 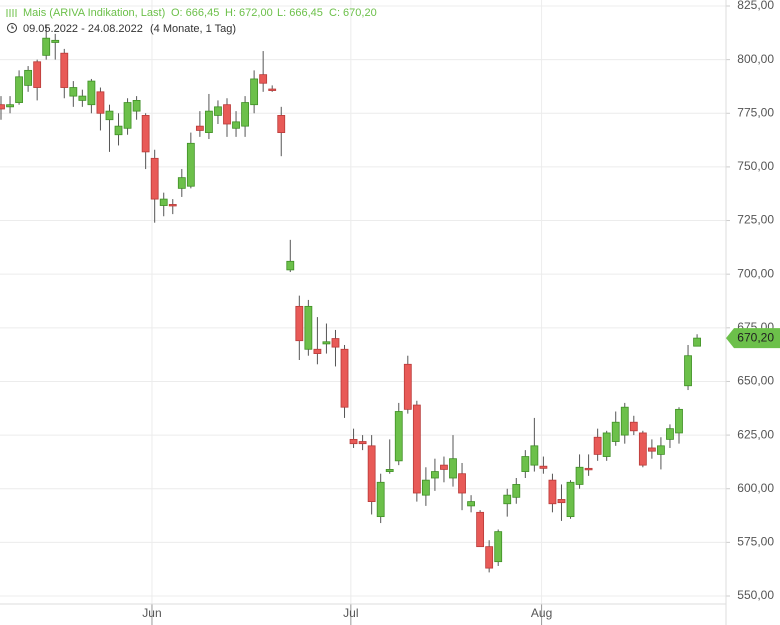 I want to click on y-tick-label: 750,00, so click(x=755, y=166).